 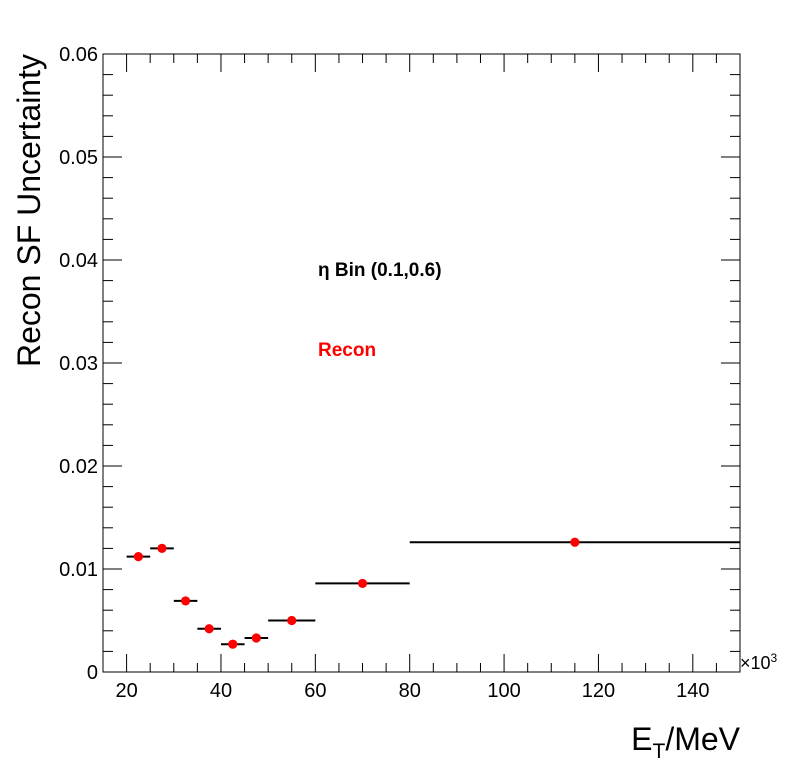 What do you see at coordinates (92, 673) in the screenshot?
I see `y-tick-label: 0` at bounding box center [92, 673].